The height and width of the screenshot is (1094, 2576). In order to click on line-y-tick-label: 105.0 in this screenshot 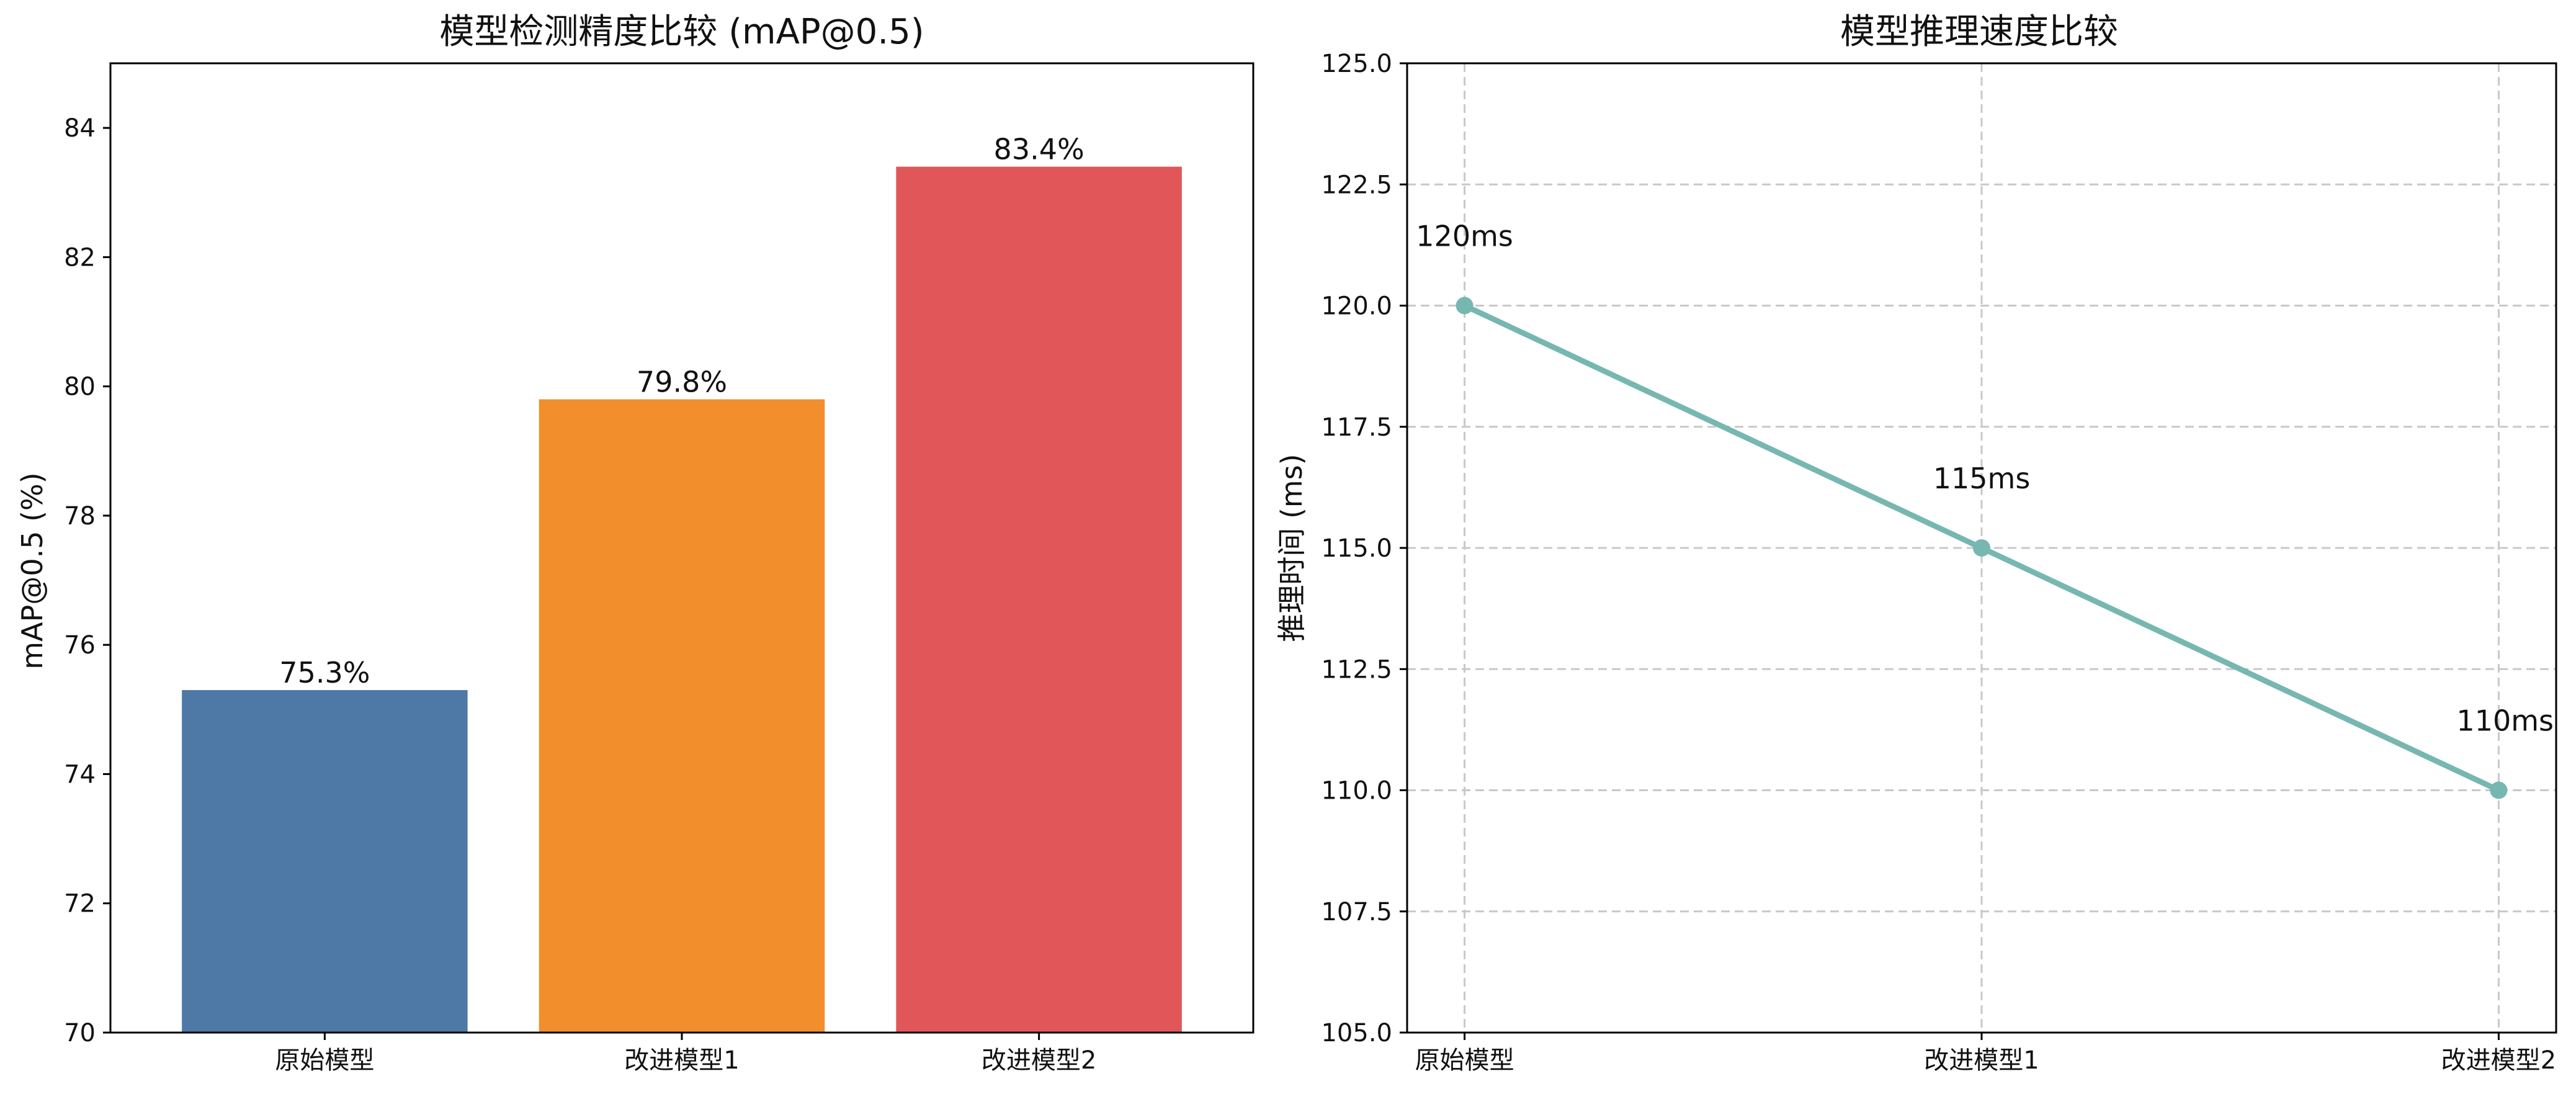, I will do `click(1356, 1033)`.